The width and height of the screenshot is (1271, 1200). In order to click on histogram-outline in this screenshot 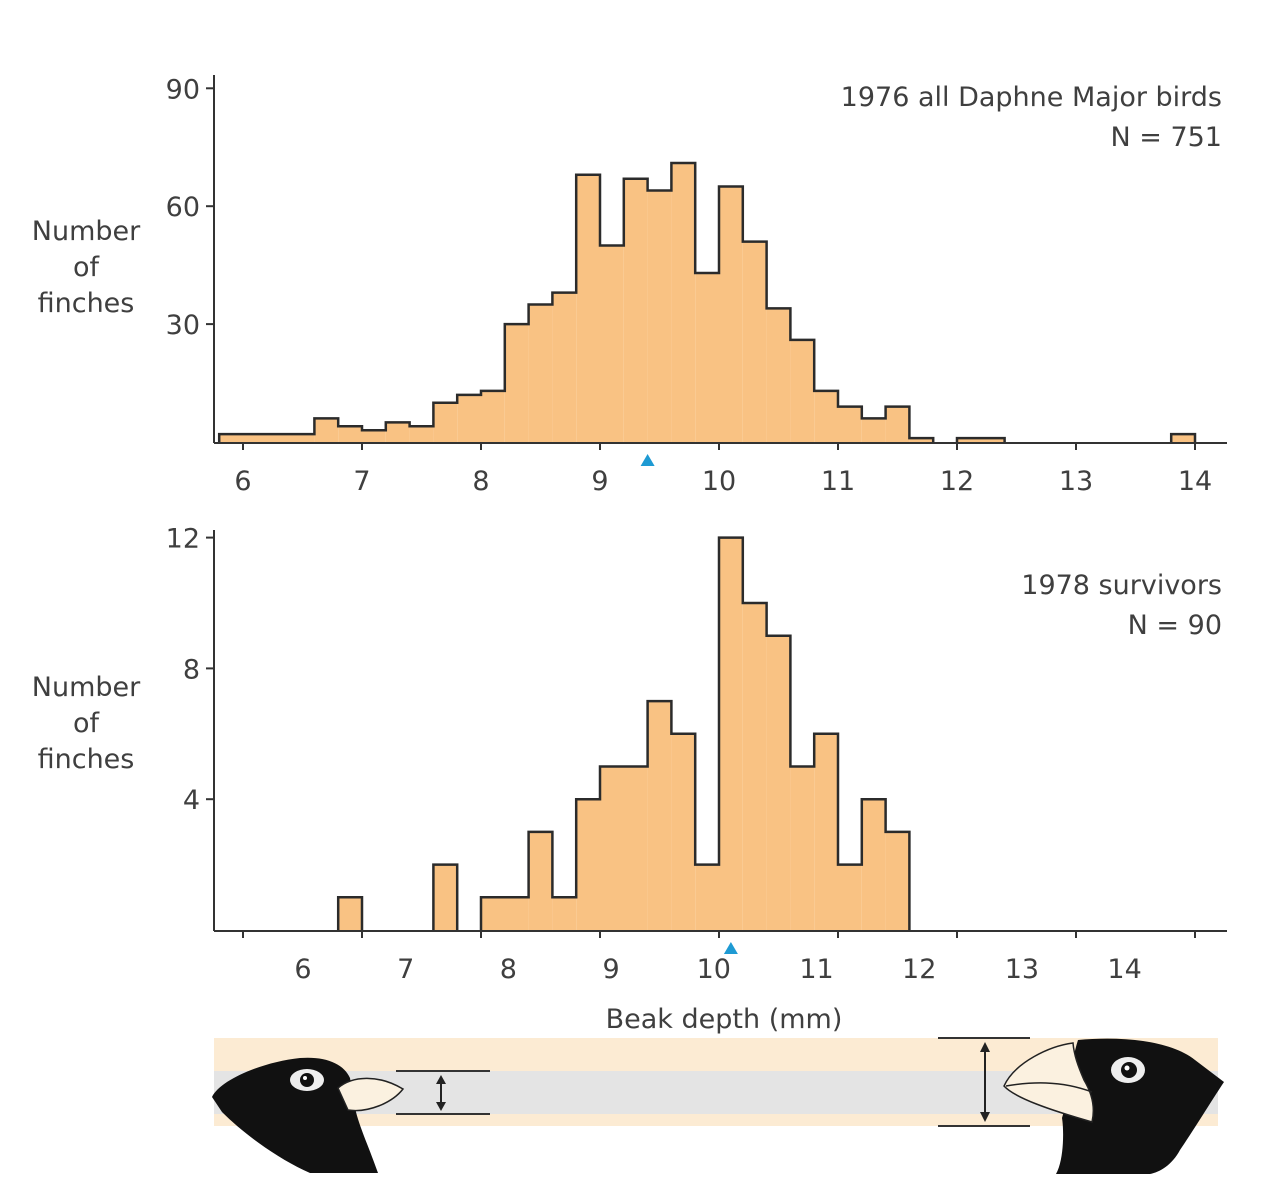, I will do `click(623, 733)`.